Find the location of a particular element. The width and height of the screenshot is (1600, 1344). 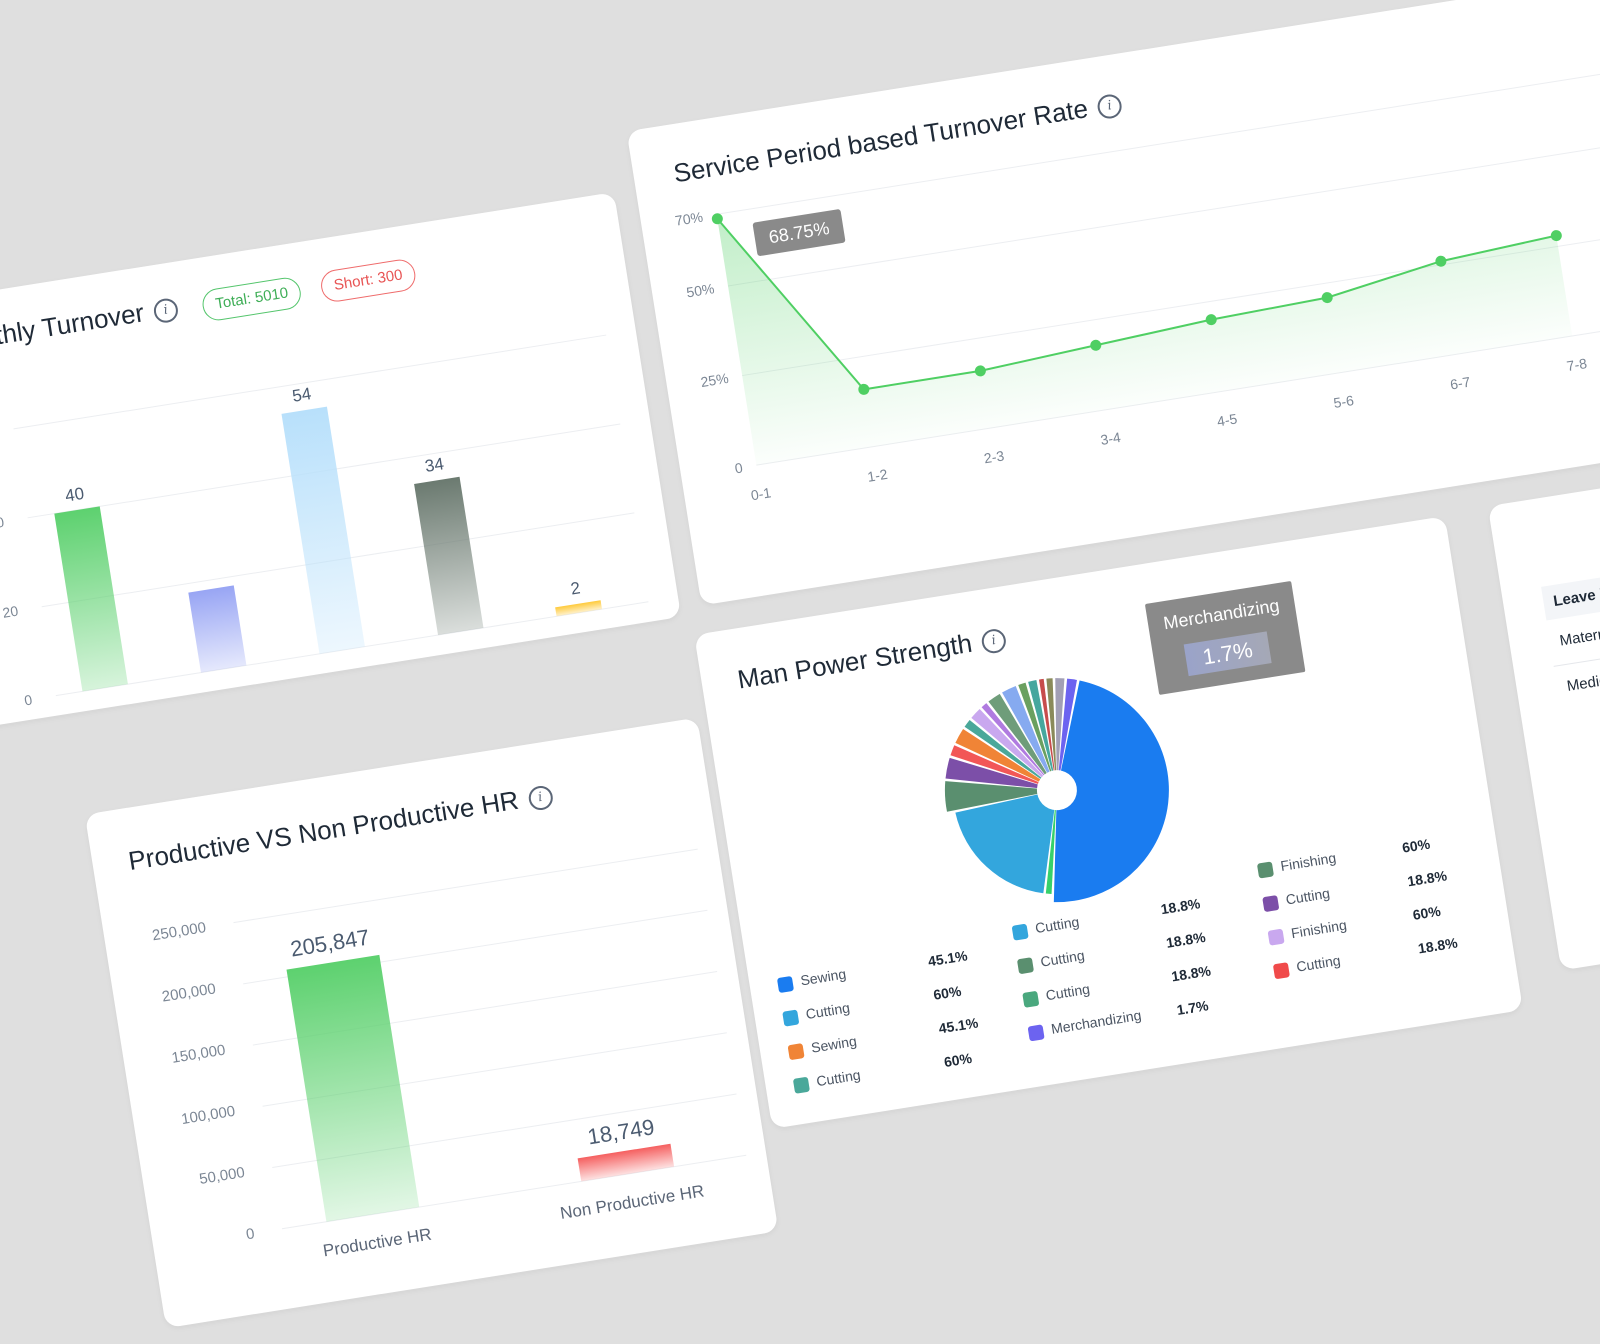

x-tick-label: 4-5 is located at coordinates (1227, 419).